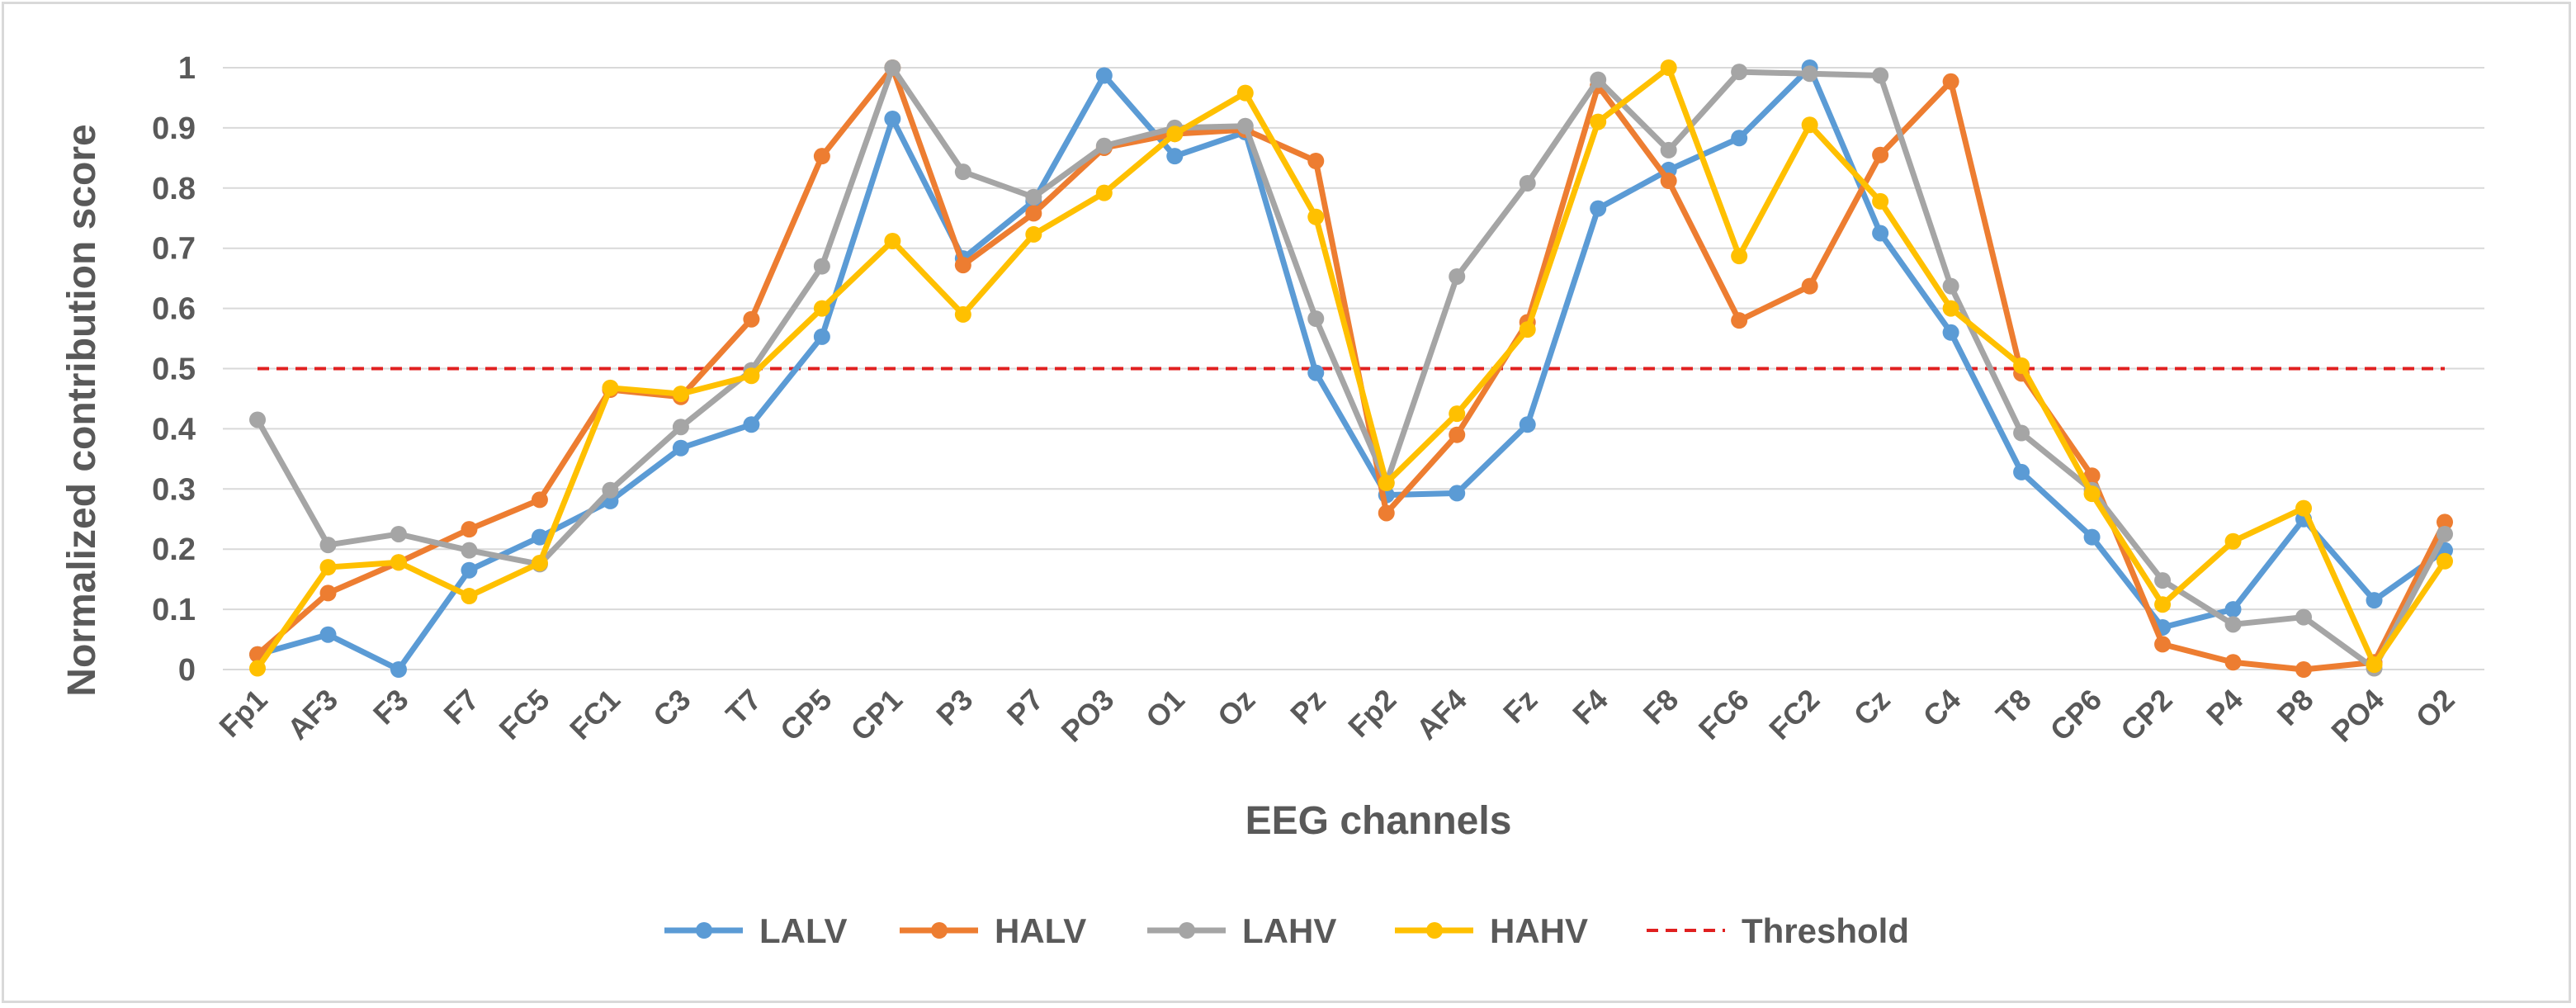 This screenshot has width=2576, height=1008. What do you see at coordinates (954, 707) in the screenshot?
I see `x-tick-label: P3` at bounding box center [954, 707].